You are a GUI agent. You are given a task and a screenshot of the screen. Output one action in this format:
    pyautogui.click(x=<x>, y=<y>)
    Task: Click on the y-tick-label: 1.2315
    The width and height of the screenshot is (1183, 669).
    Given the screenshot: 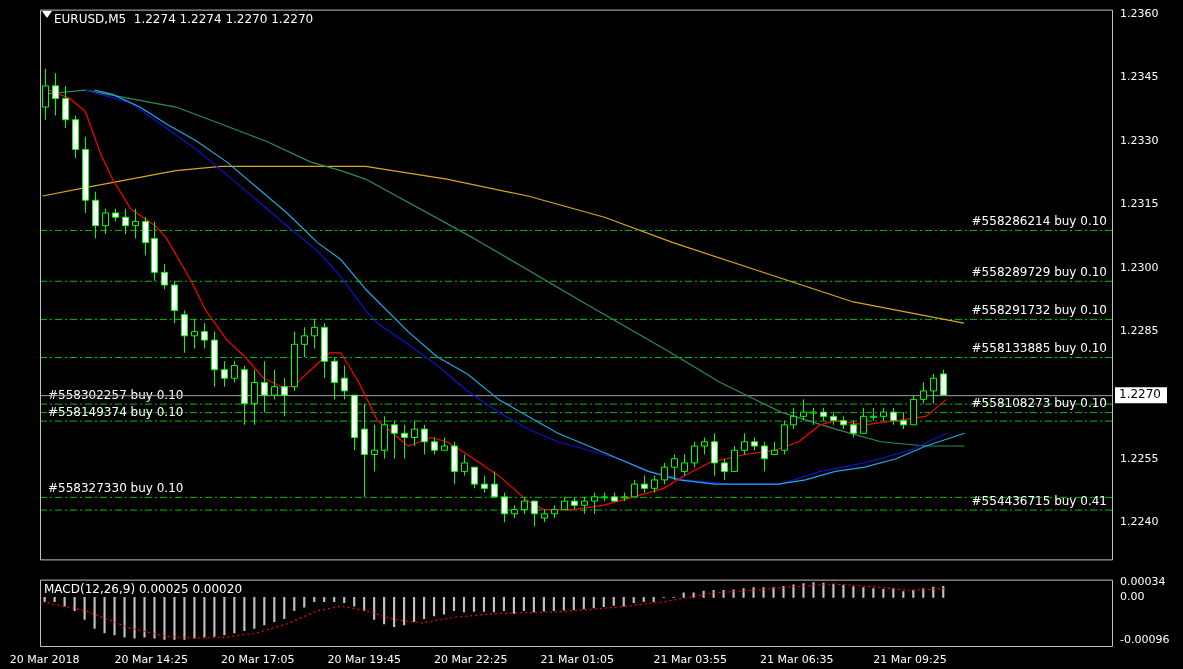 What is the action you would take?
    pyautogui.click(x=1139, y=204)
    